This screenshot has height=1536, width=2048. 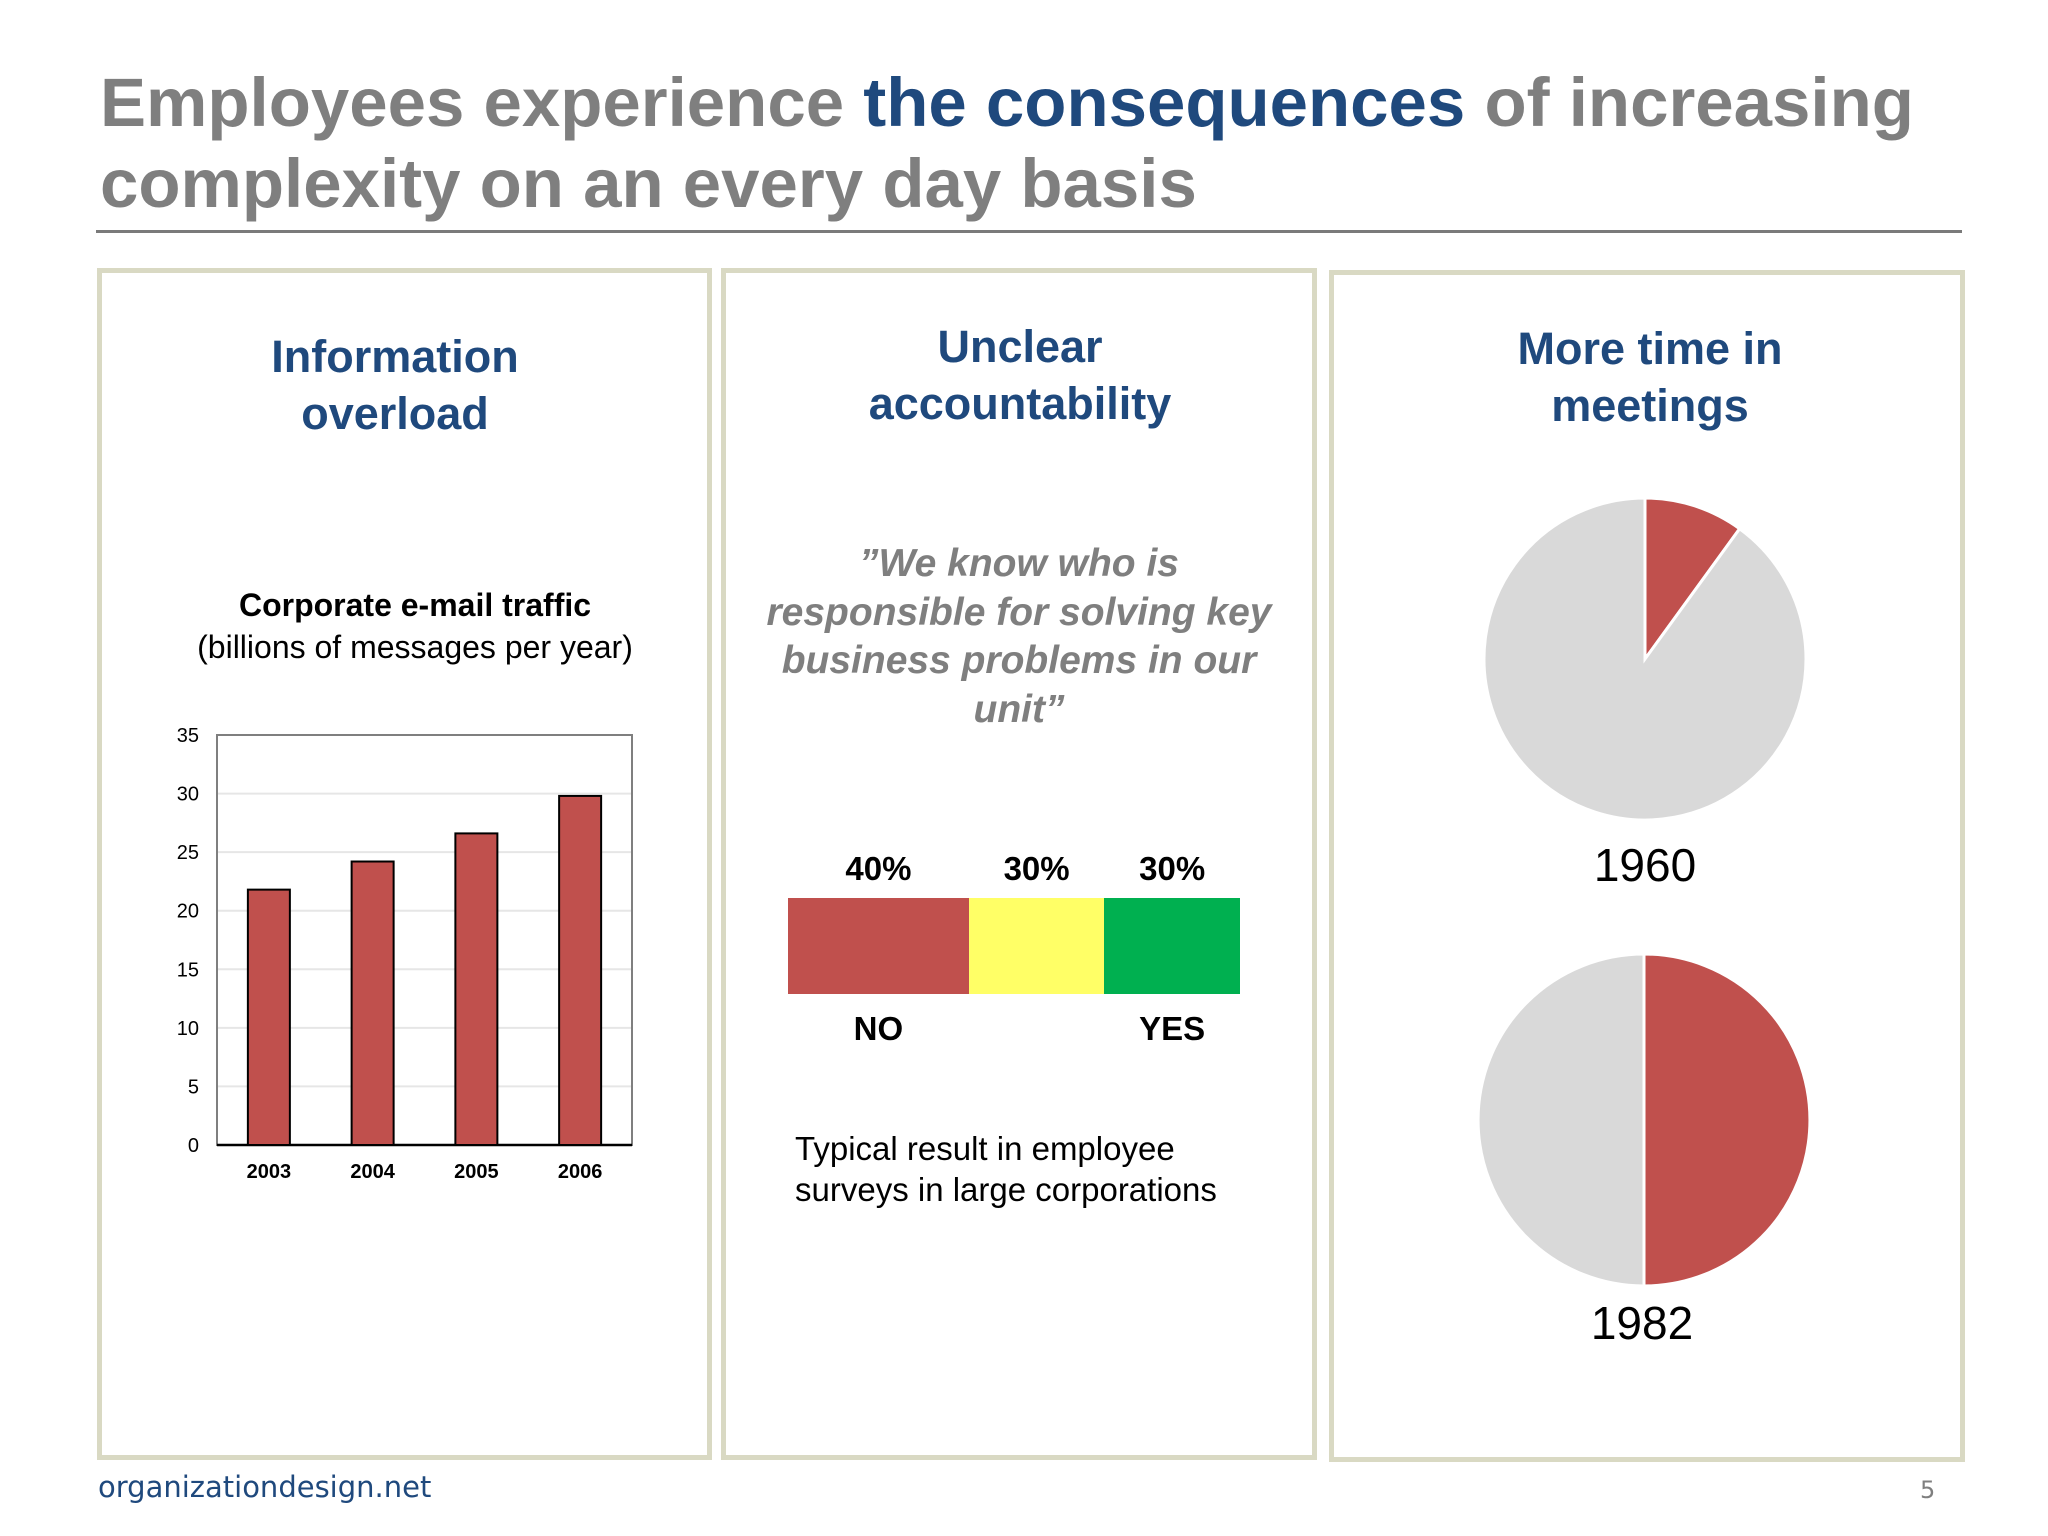 I want to click on heading-line2: meetings, so click(x=1650, y=405).